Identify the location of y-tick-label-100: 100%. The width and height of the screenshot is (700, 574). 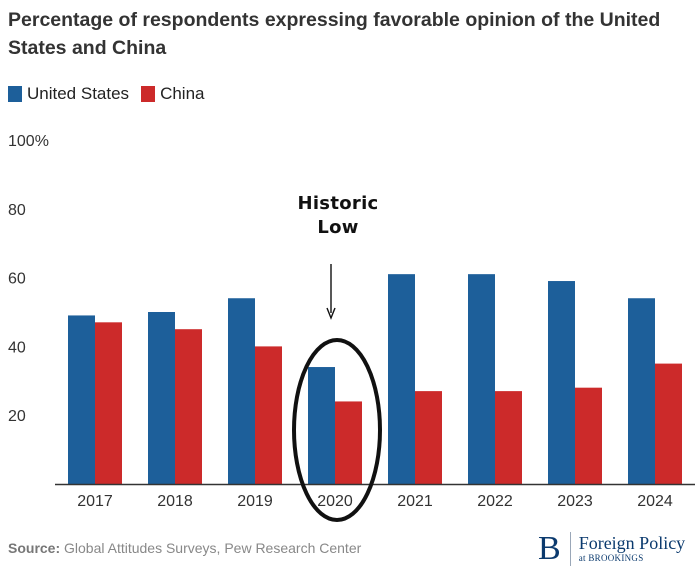
(28, 141).